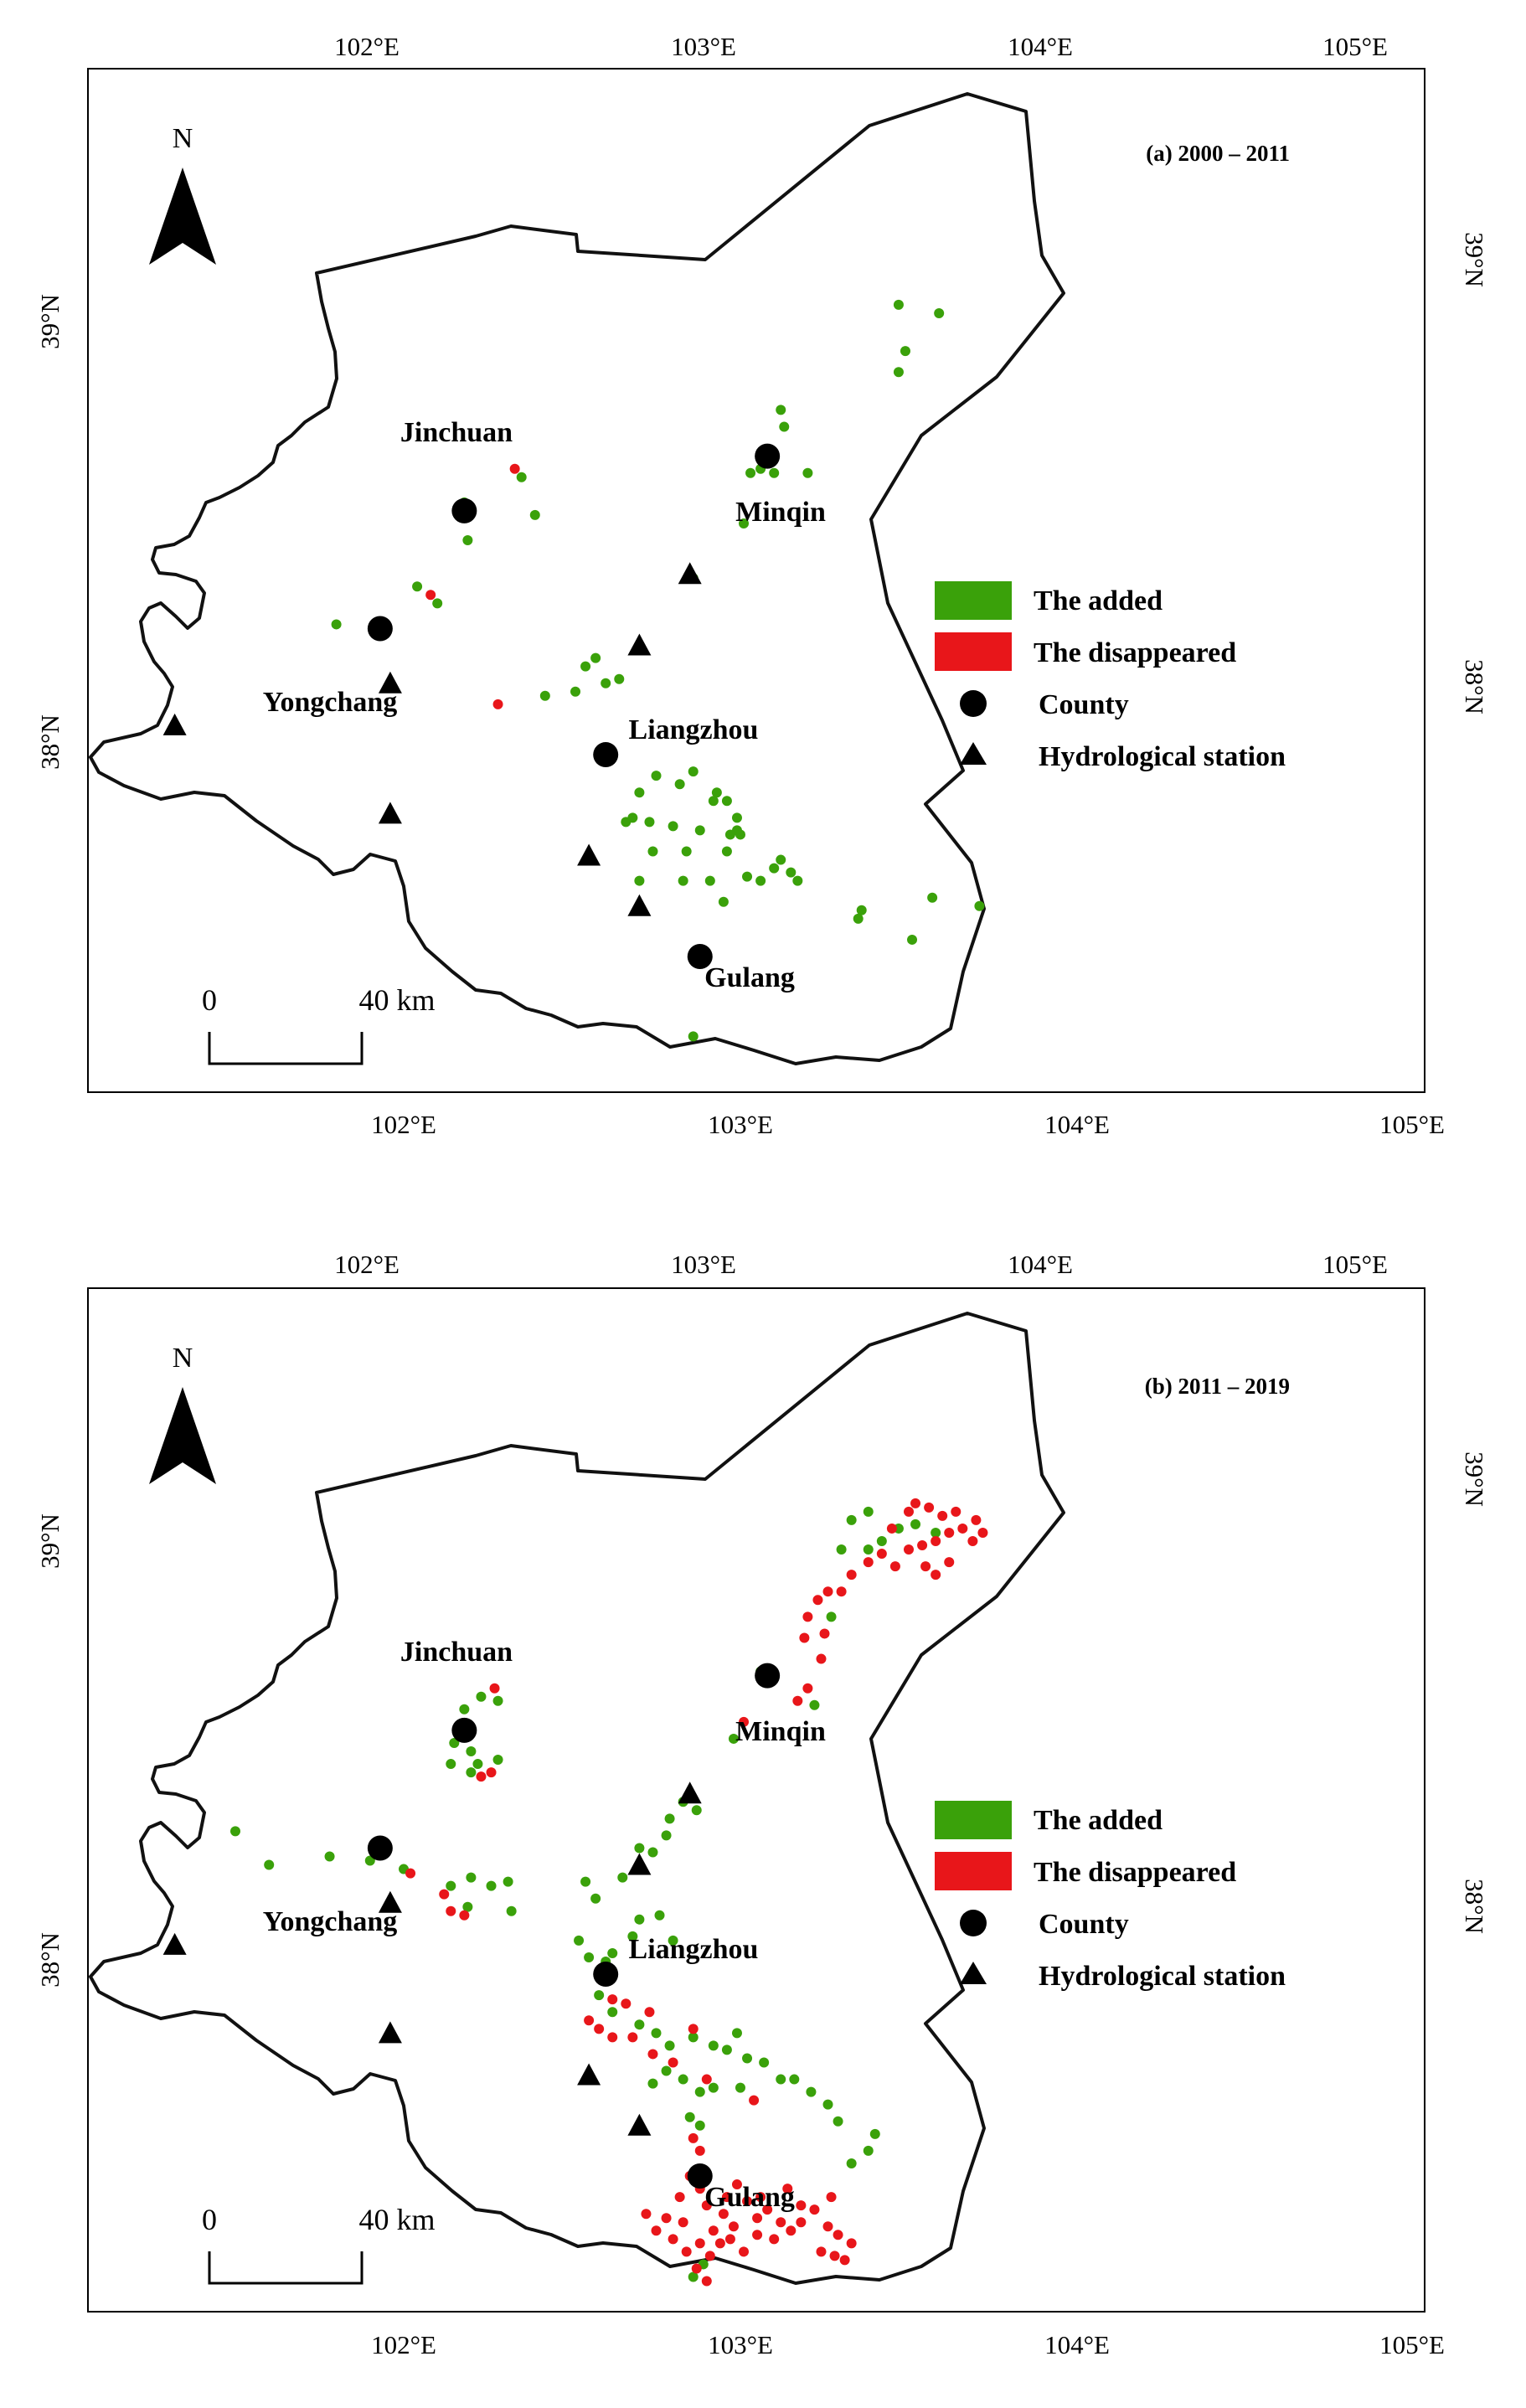 The height and width of the screenshot is (2408, 1526). Describe the element at coordinates (700, 957) in the screenshot. I see `county-marker-gulang` at that location.